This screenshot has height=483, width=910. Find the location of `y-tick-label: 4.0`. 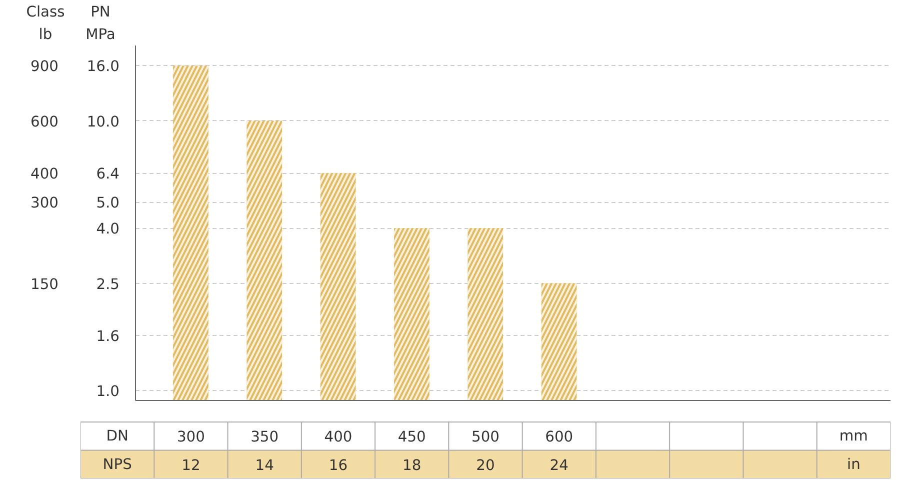

y-tick-label: 4.0 is located at coordinates (108, 229).